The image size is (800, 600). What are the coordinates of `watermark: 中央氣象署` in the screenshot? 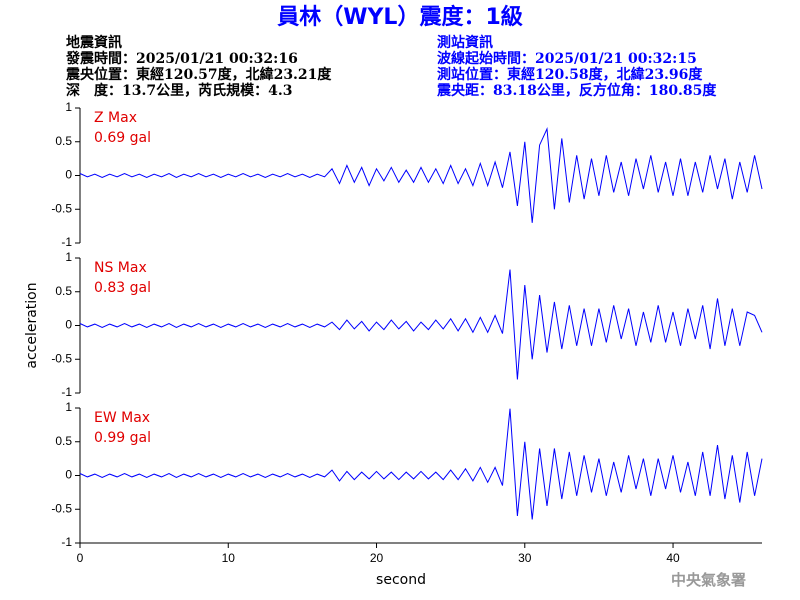 It's located at (708, 580).